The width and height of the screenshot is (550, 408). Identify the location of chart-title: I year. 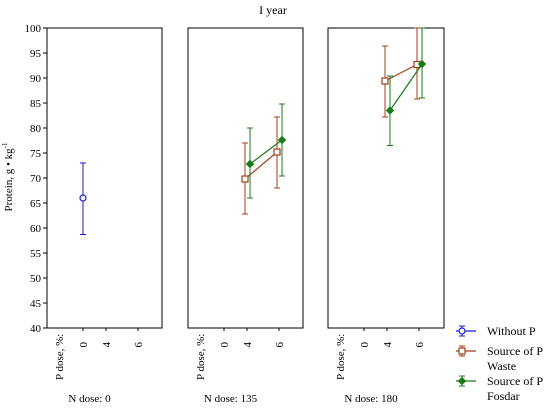
(273, 10).